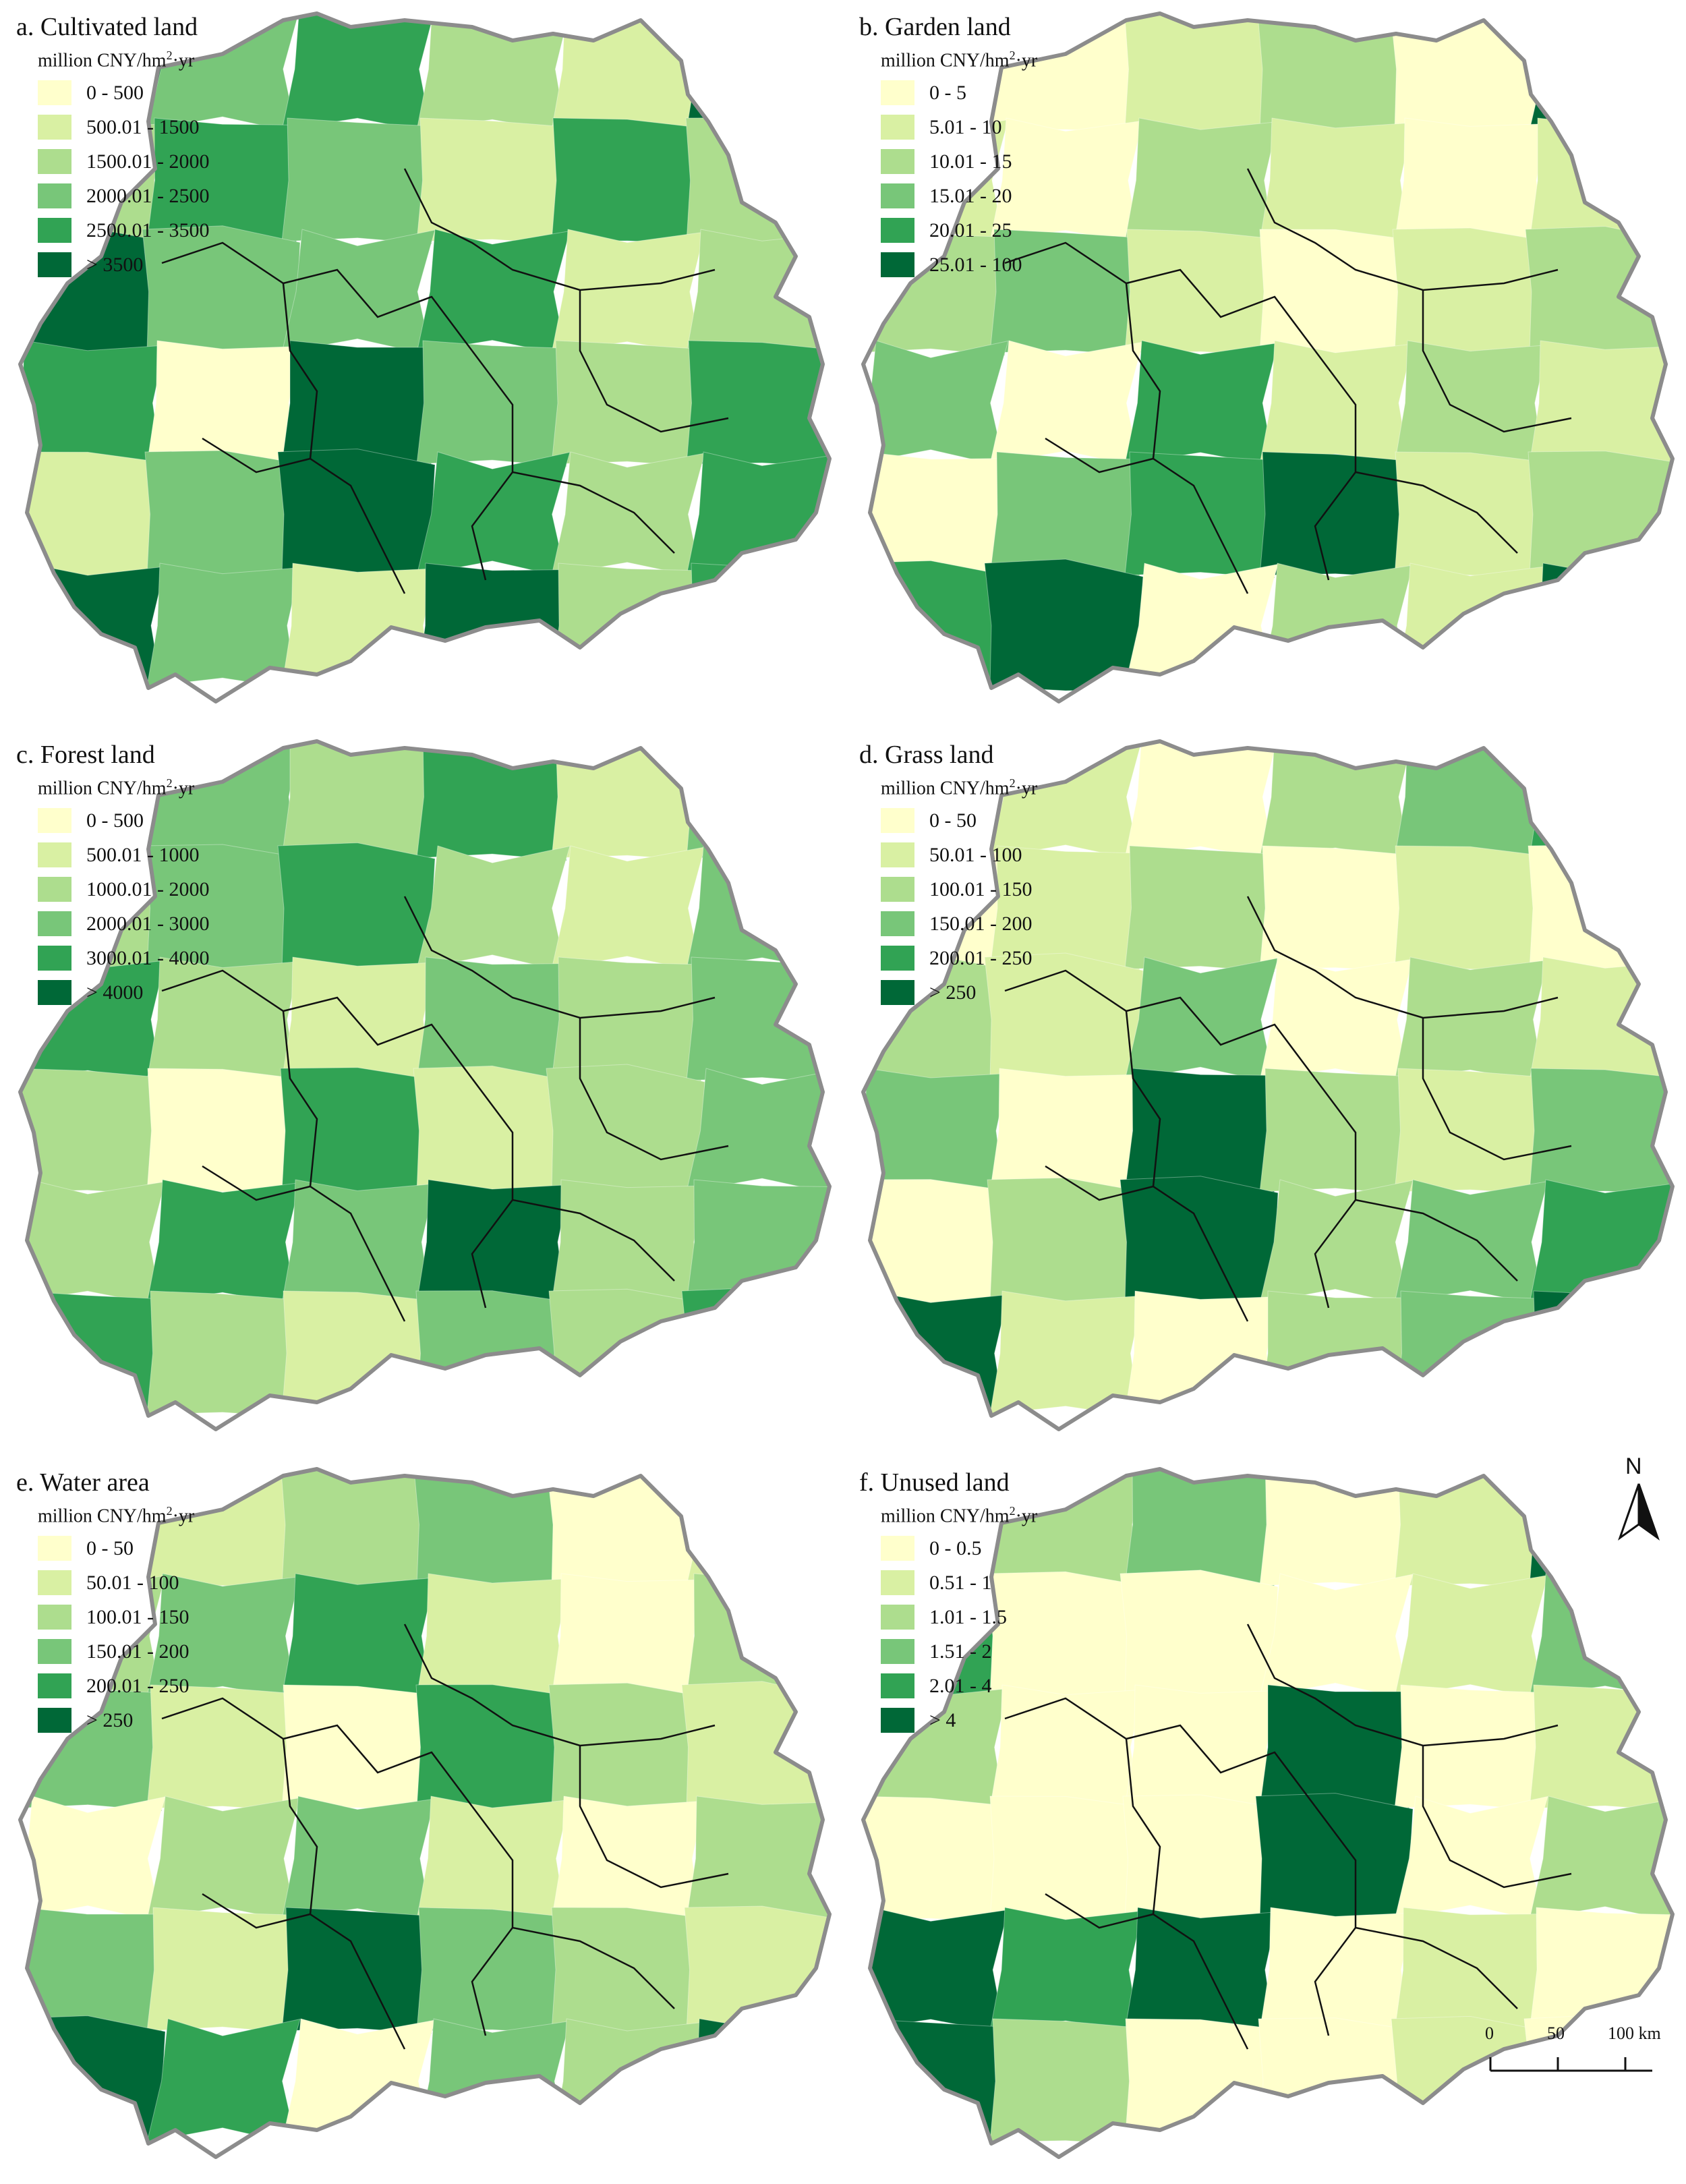  What do you see at coordinates (1639, 1512) in the screenshot?
I see `north-arrow-icon` at bounding box center [1639, 1512].